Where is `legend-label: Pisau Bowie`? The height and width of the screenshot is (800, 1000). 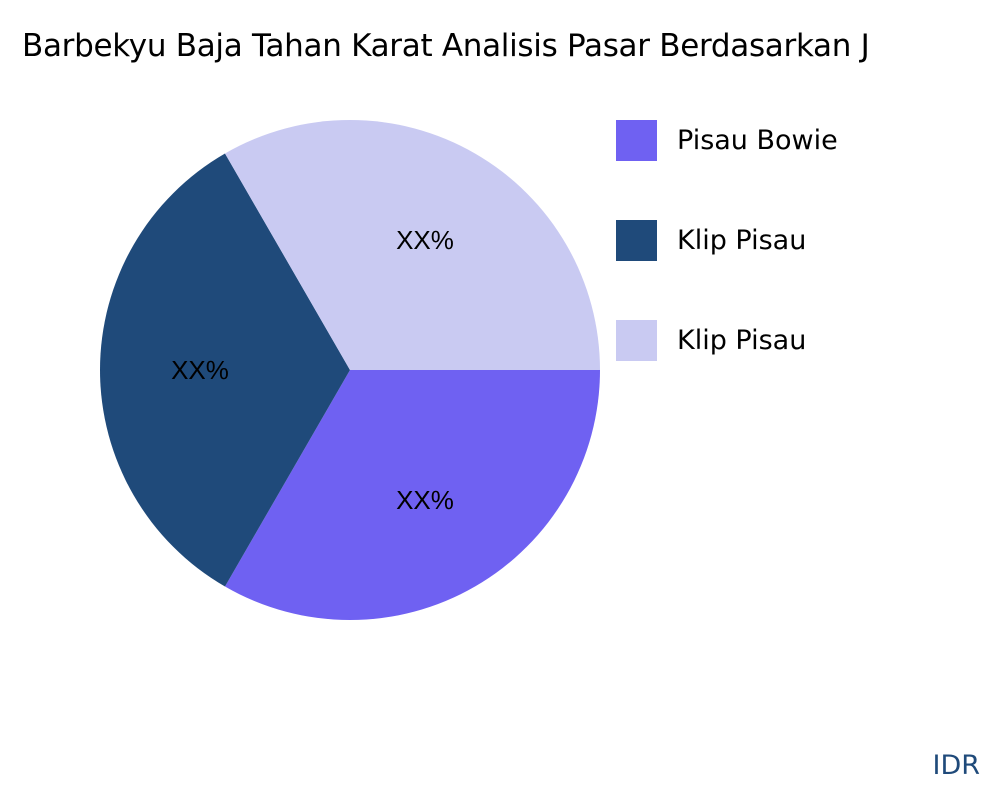 legend-label: Pisau Bowie is located at coordinates (757, 140).